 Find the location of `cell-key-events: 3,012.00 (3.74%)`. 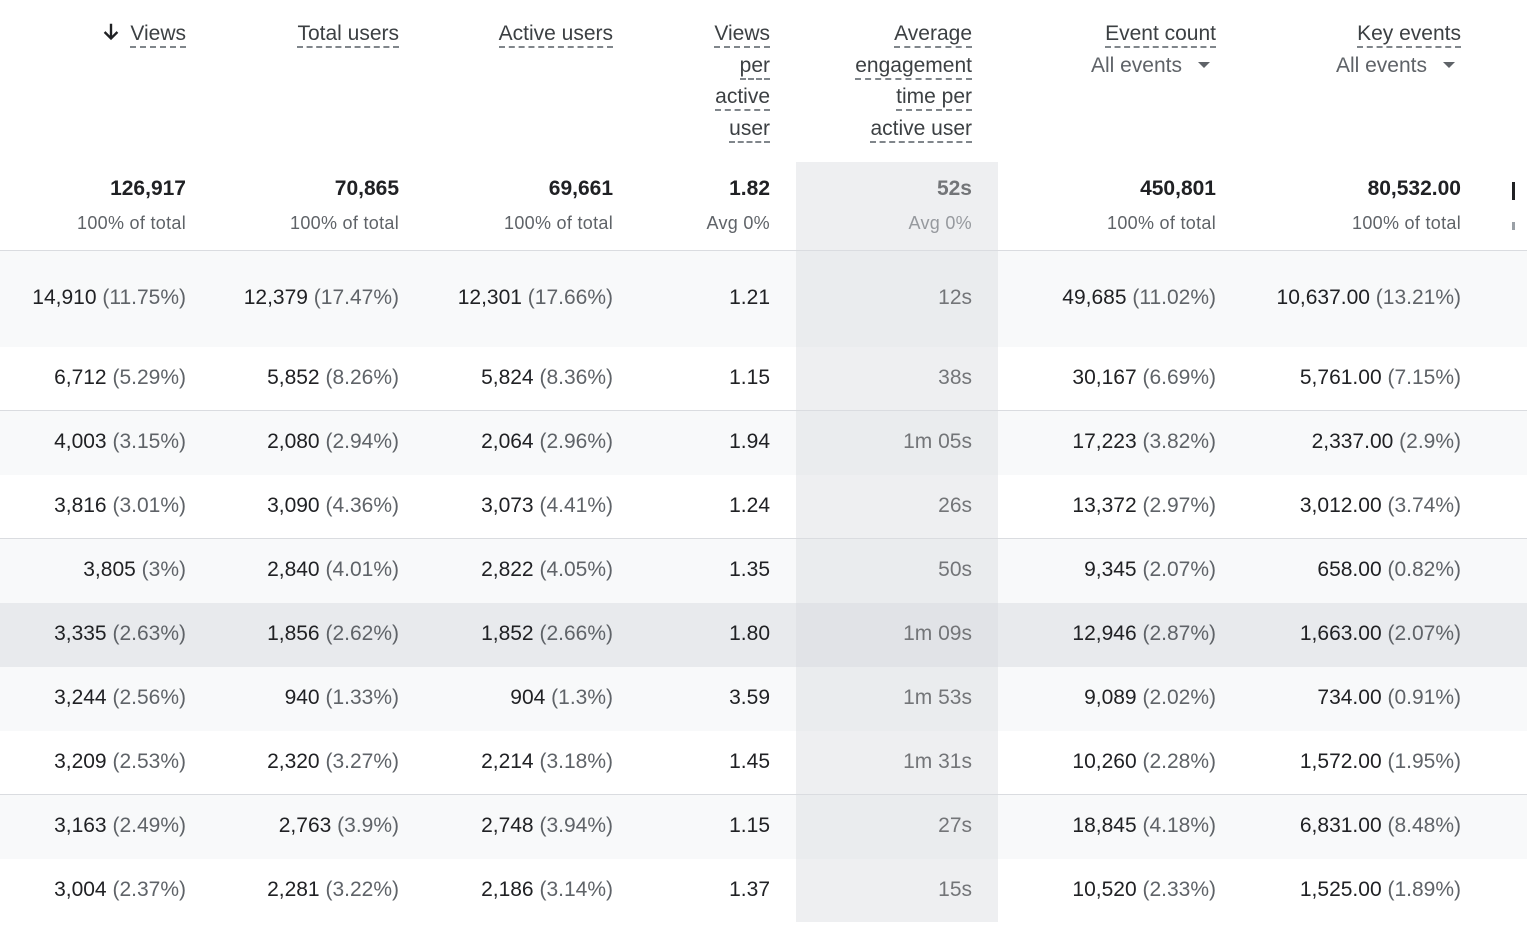

cell-key-events: 3,012.00 (3.74%) is located at coordinates (1326, 506).